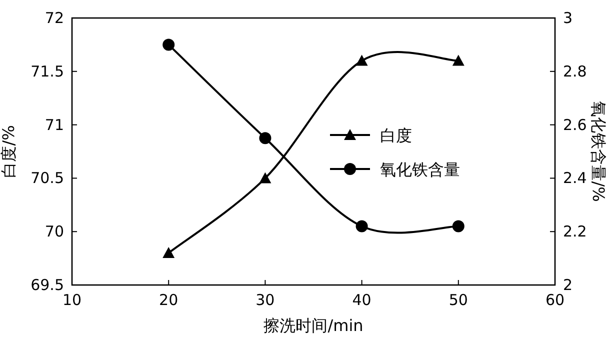 This screenshot has width=613, height=342. What do you see at coordinates (168, 300) in the screenshot?
I see `x-tick-label: 20` at bounding box center [168, 300].